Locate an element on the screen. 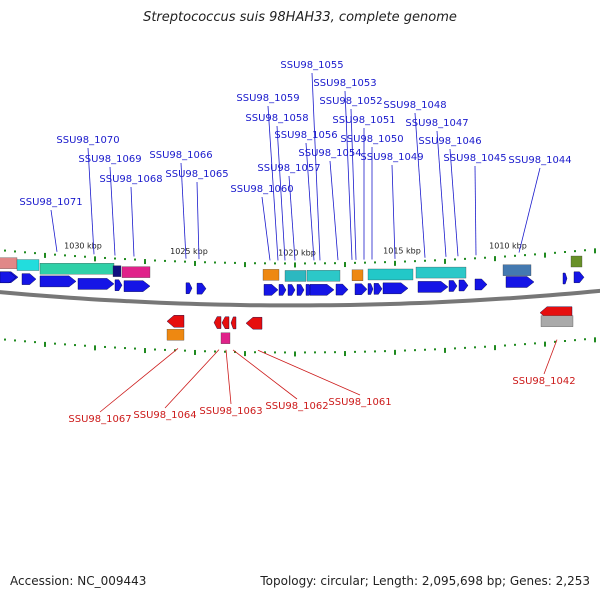  gene-label-reverse: SSU98_1042 is located at coordinates (543, 381).